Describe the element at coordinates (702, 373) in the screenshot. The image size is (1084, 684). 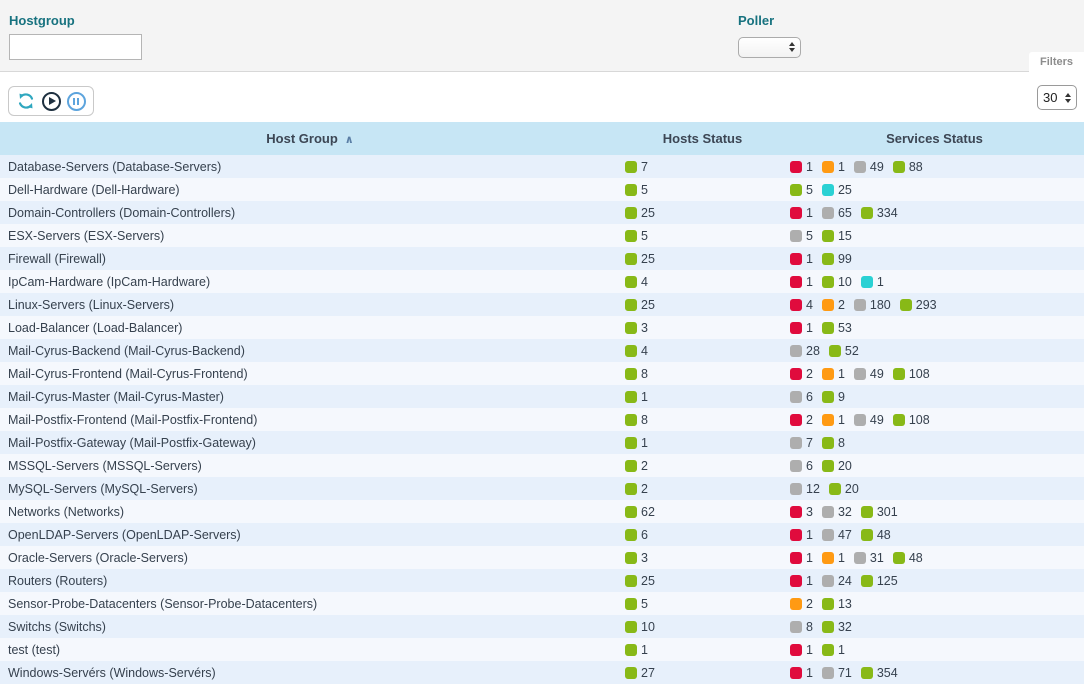
I see `hosts-status-cell: 8` at that location.